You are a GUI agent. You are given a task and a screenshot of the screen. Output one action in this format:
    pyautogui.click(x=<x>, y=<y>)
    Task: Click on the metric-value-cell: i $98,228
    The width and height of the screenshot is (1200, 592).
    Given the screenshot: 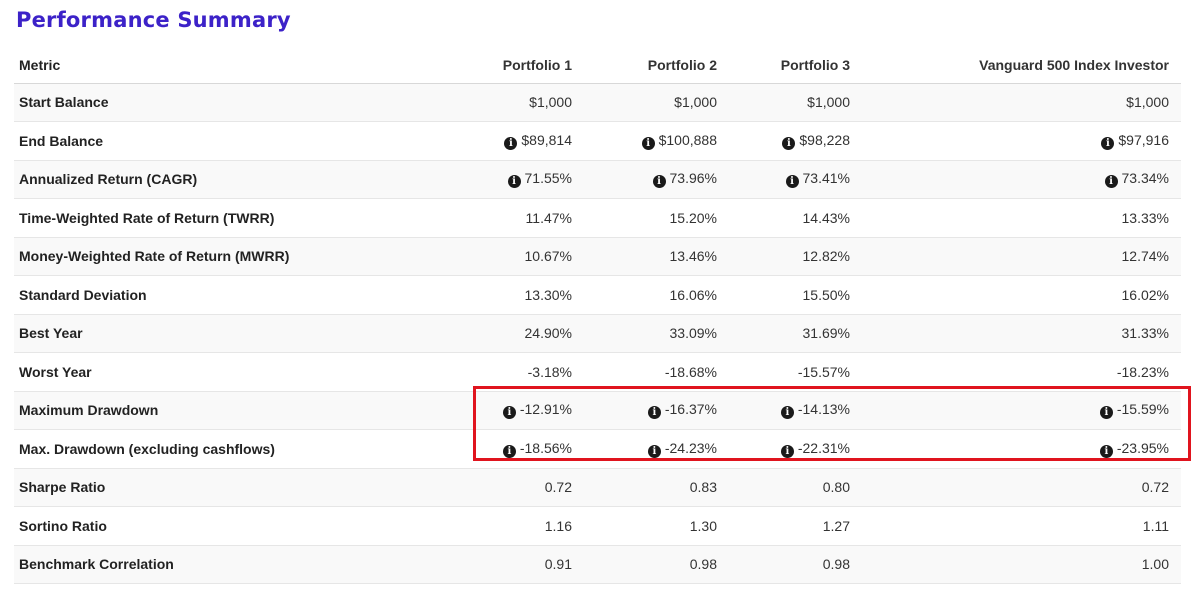 What is the action you would take?
    pyautogui.click(x=795, y=141)
    